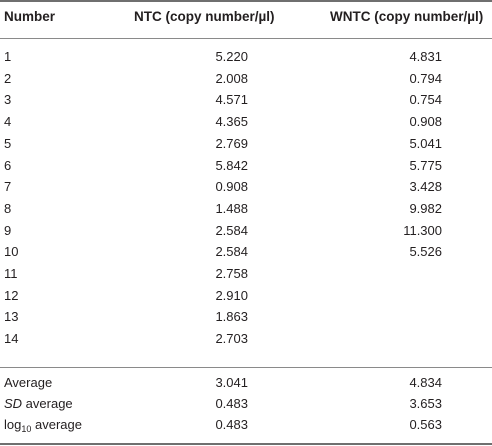 This screenshot has width=492, height=446. Describe the element at coordinates (8, 122) in the screenshot. I see `row-number-cell: 4` at that location.